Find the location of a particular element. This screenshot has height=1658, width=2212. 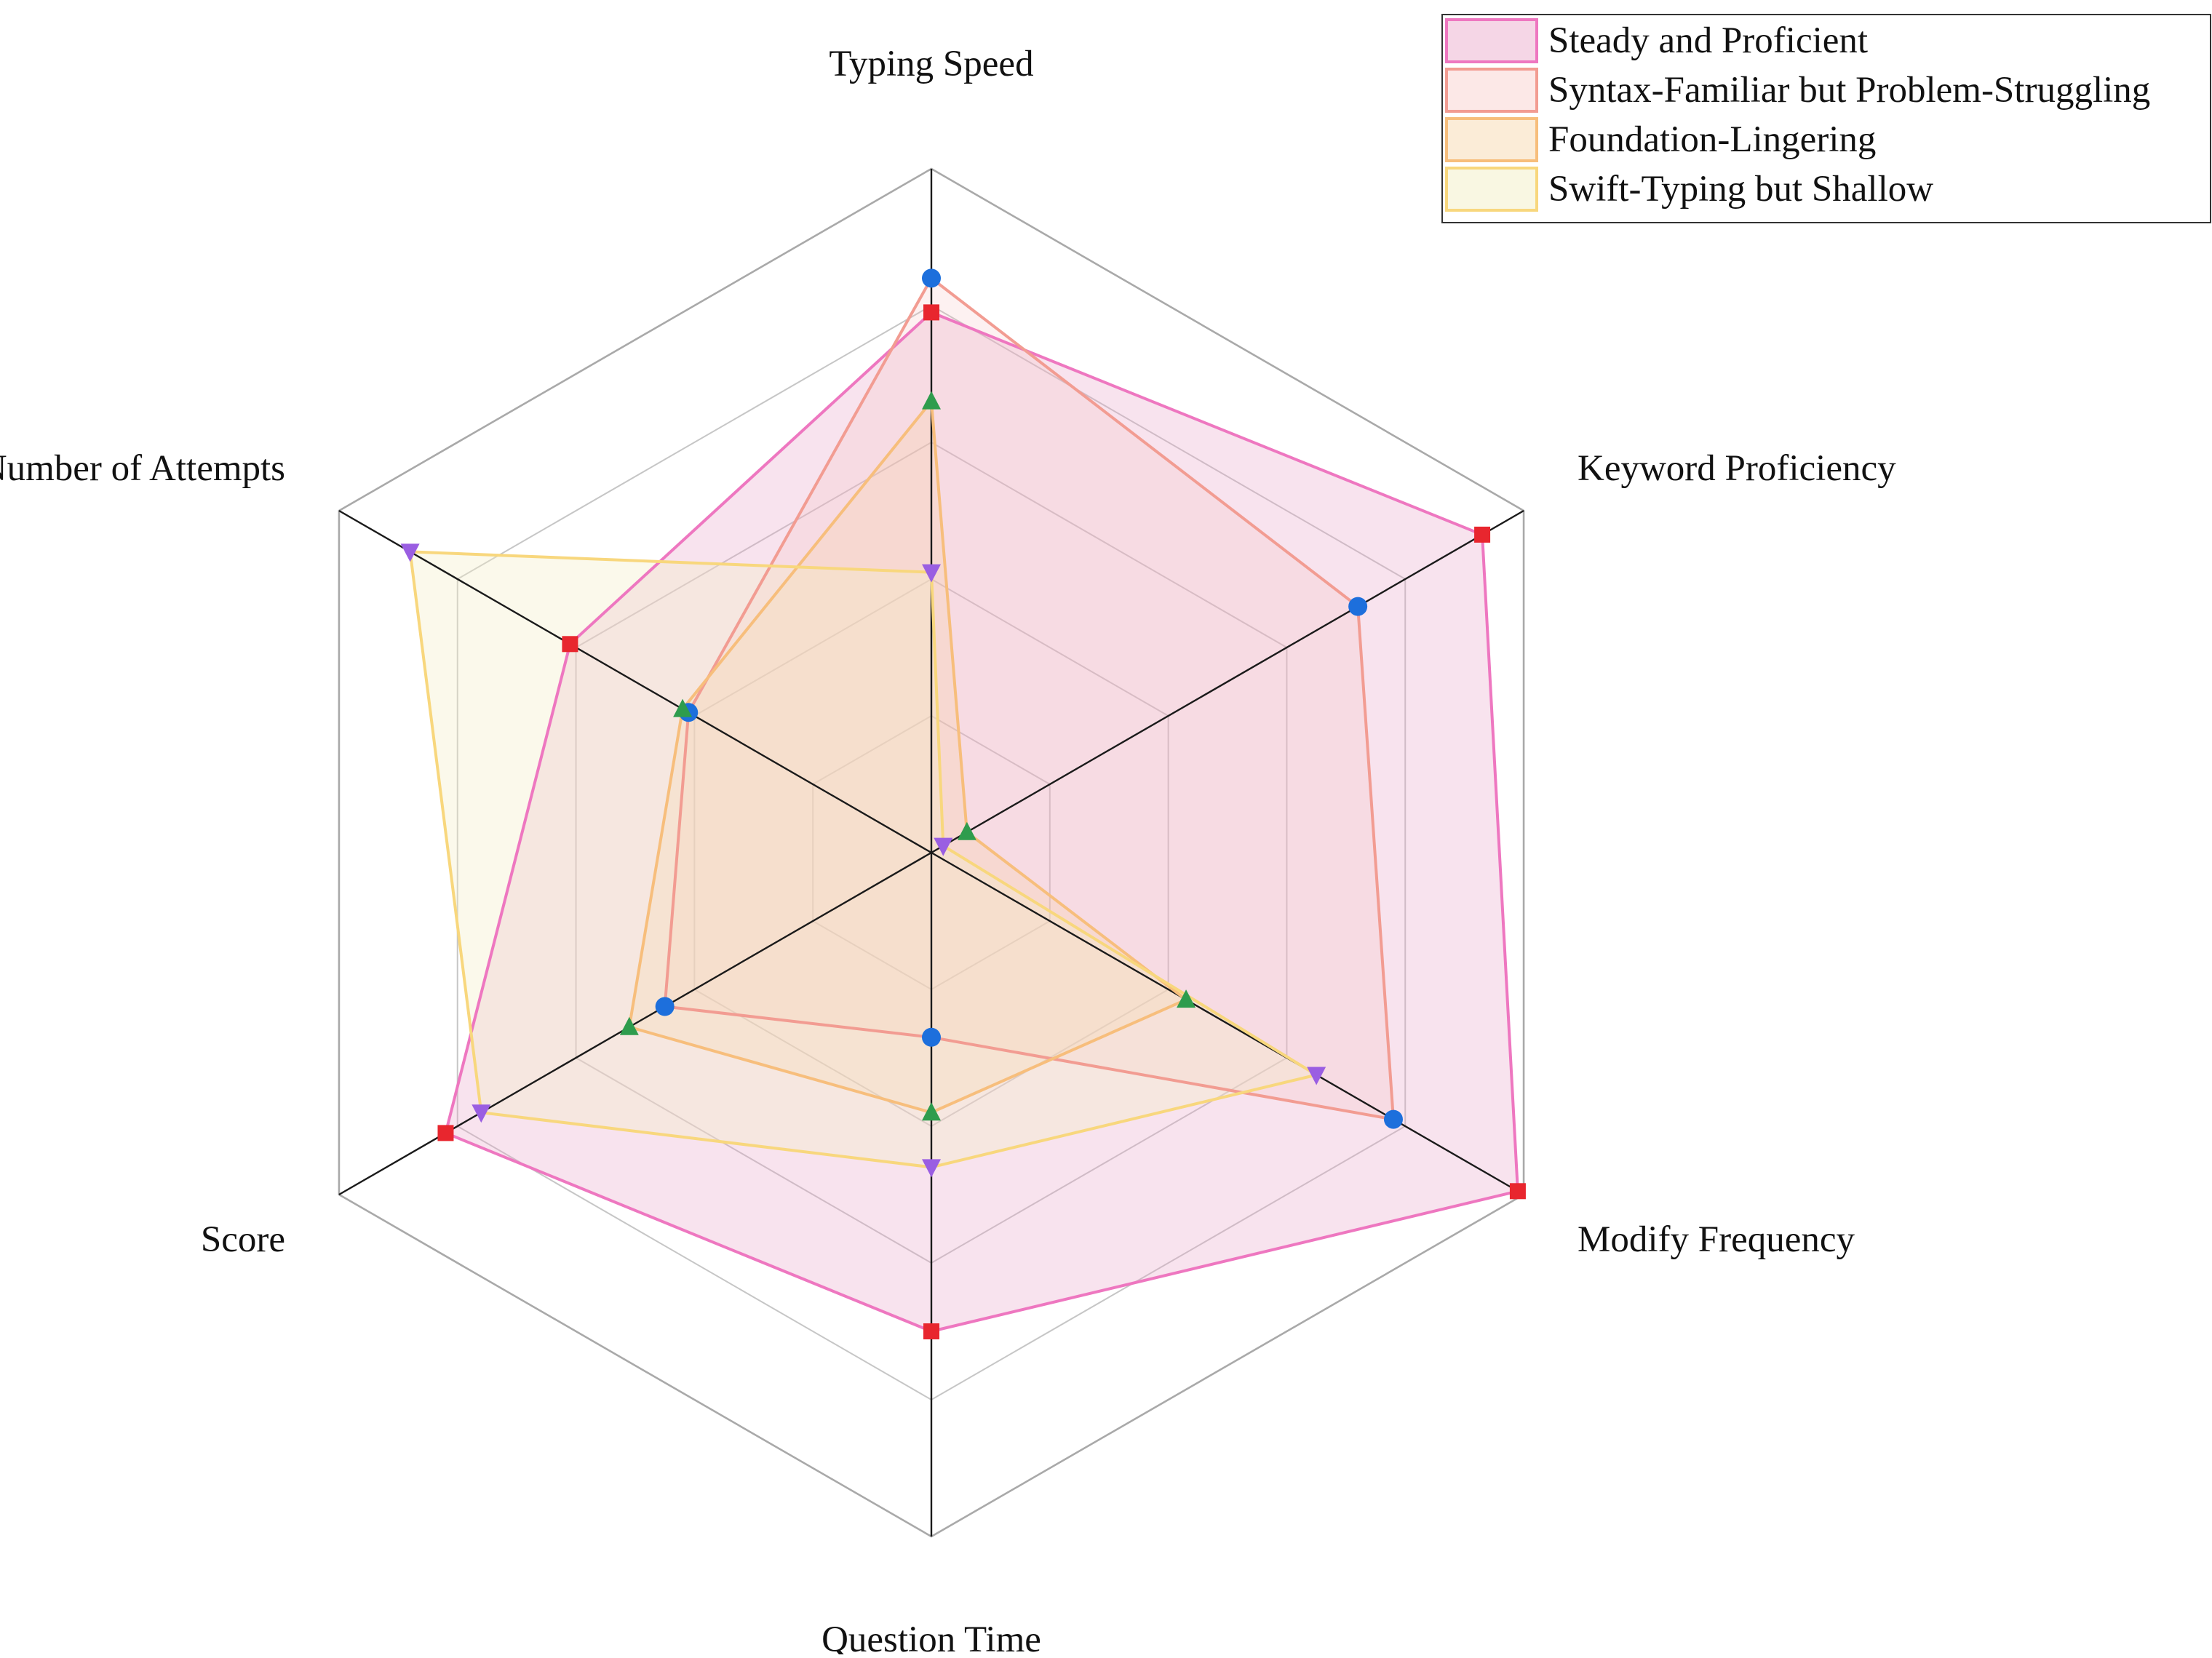

legend-item-steady-and-proficient: Steady and Proficient is located at coordinates (1656, 40).